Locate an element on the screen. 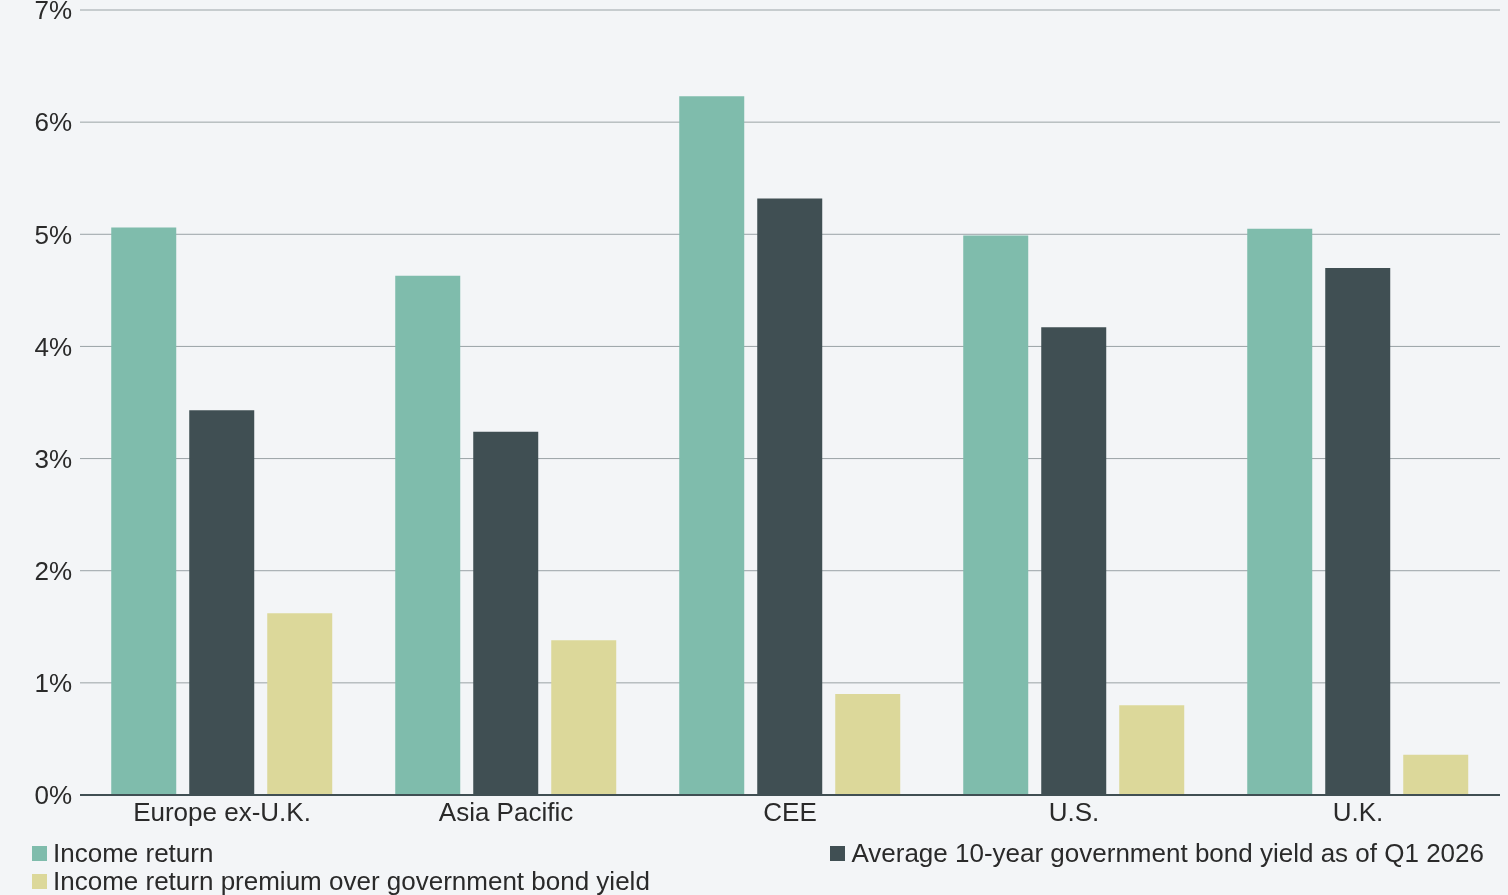 This screenshot has height=895, width=1508. y-tick-label: 6% is located at coordinates (53, 122).